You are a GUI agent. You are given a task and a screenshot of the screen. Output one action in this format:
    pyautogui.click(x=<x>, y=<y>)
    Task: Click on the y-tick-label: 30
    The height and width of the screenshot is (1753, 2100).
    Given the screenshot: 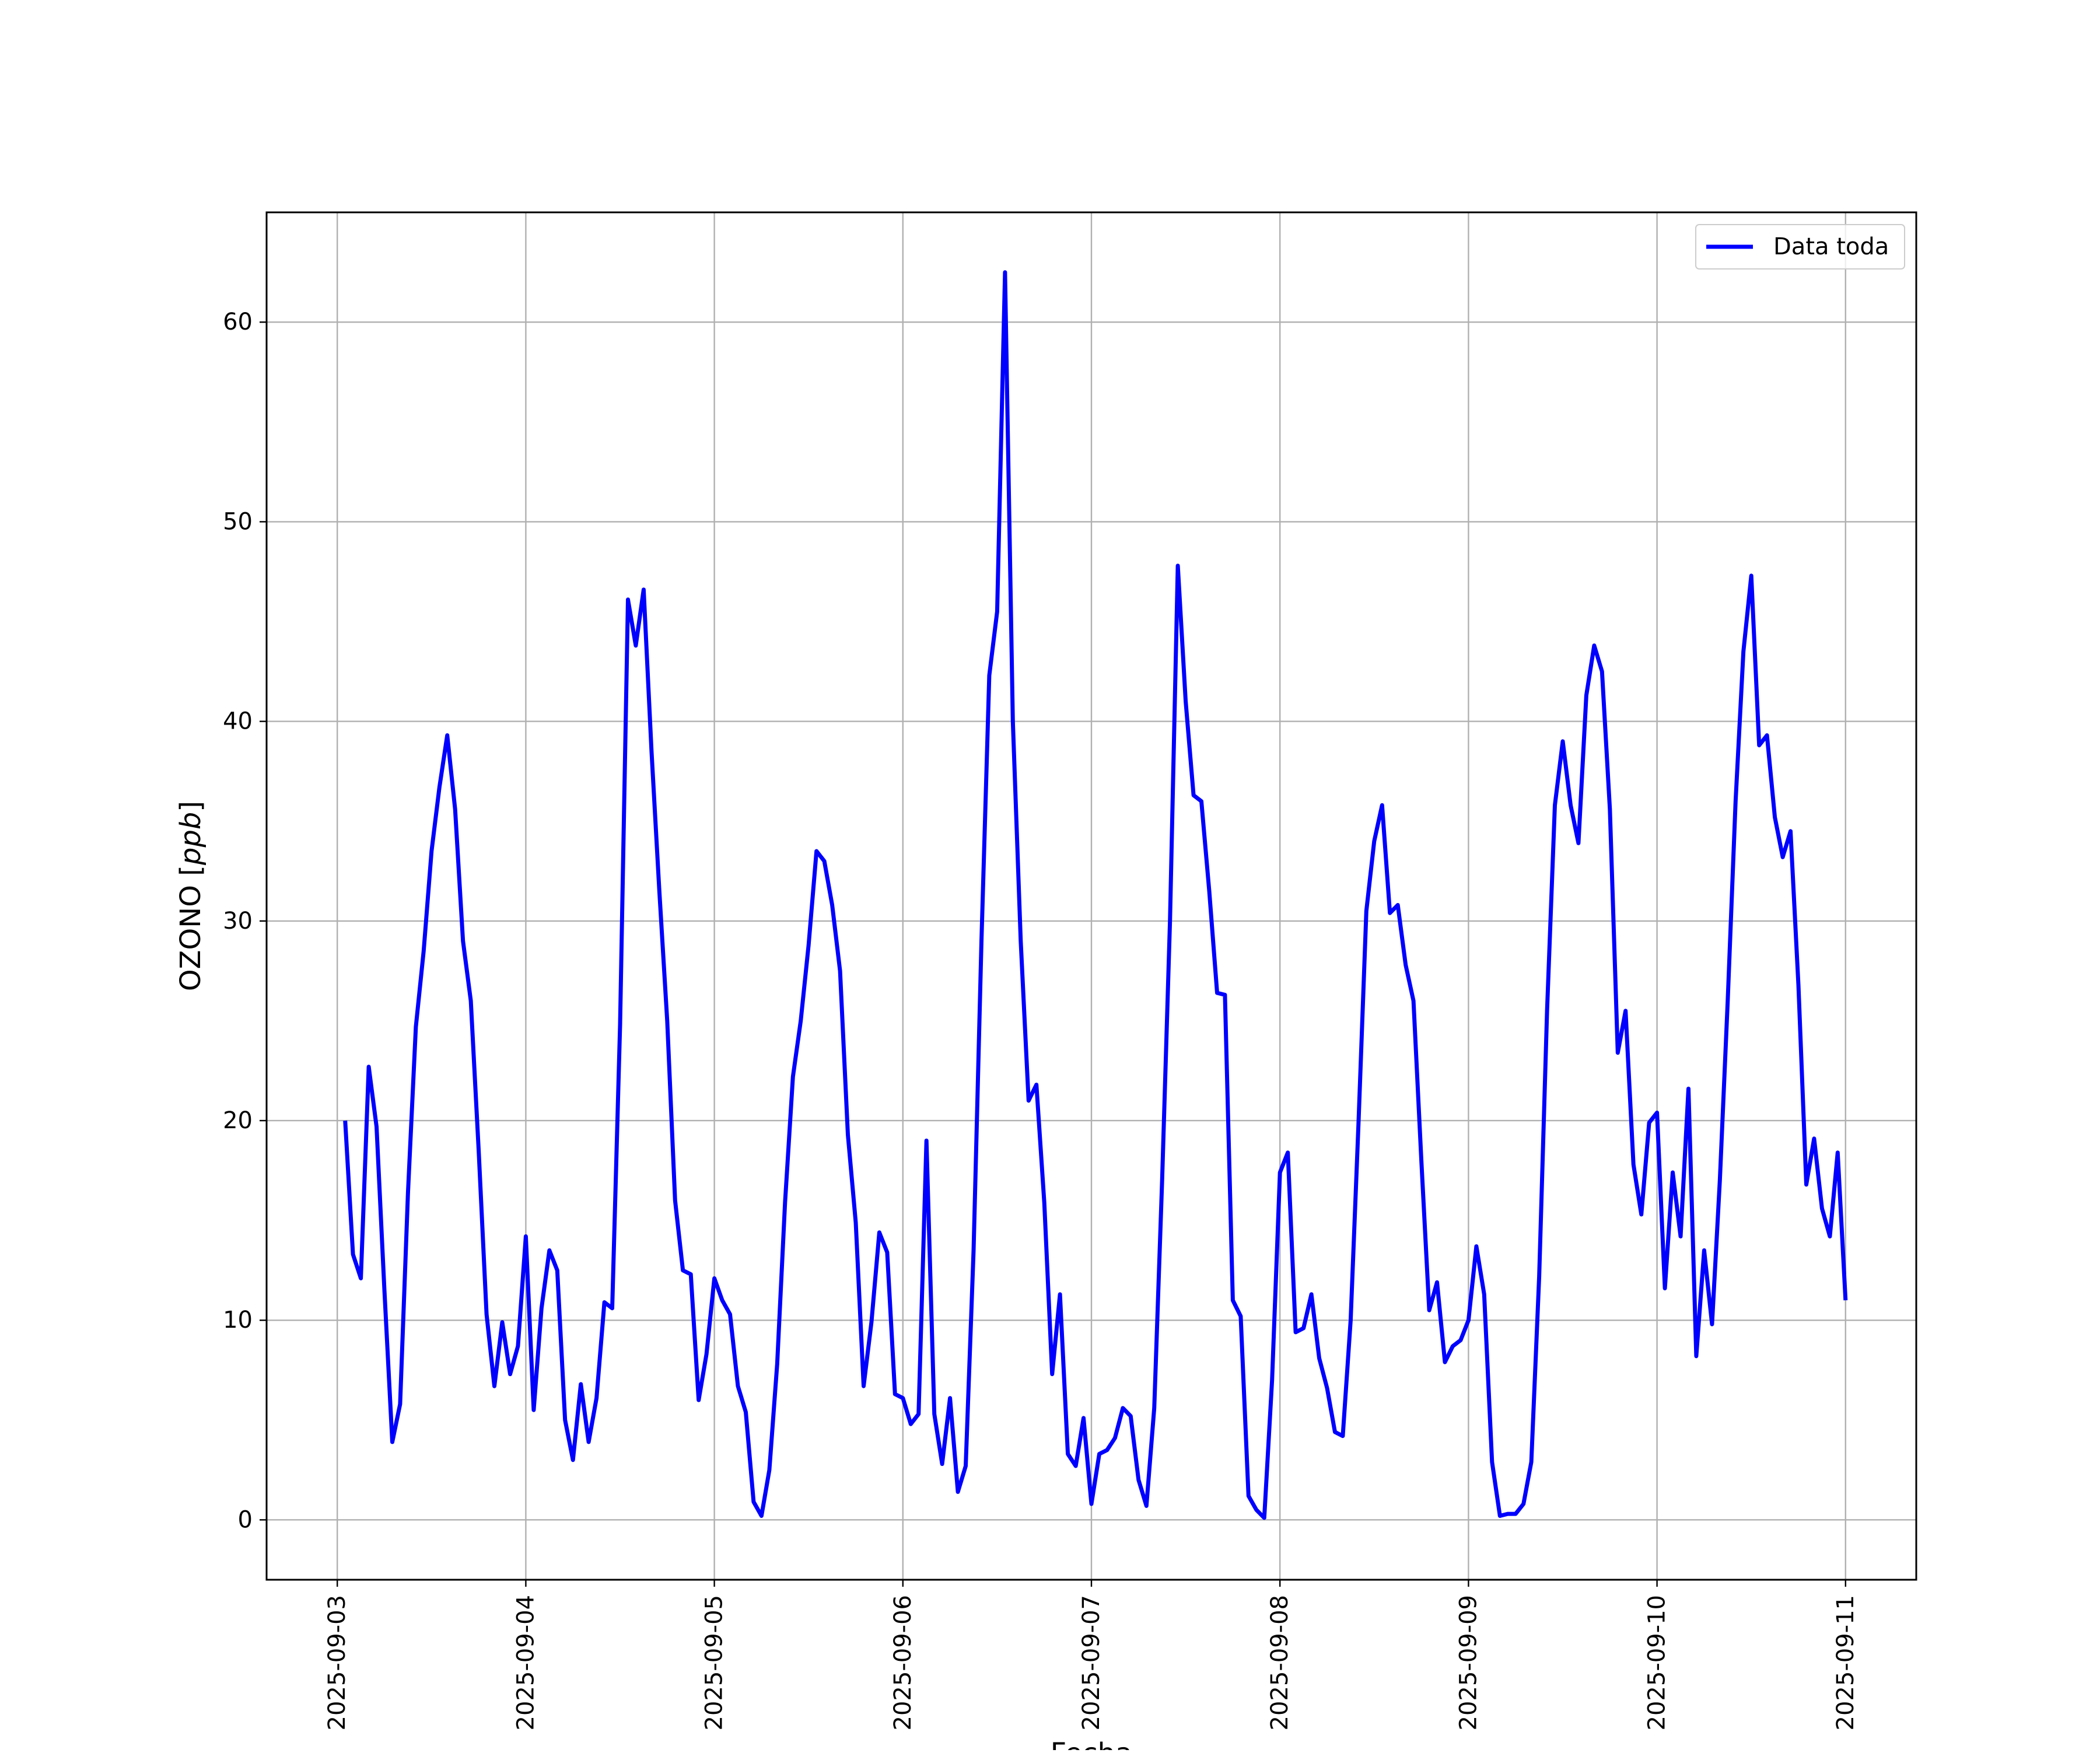 What is the action you would take?
    pyautogui.click(x=238, y=921)
    